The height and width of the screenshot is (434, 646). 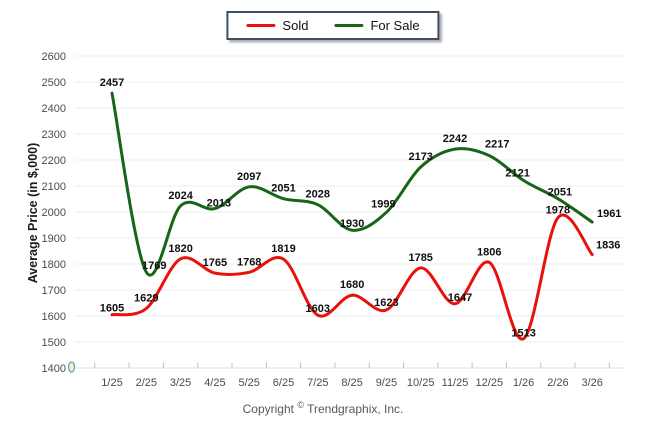 What do you see at coordinates (355, 409) in the screenshot?
I see `copyright-company: Trendgraphix, Inc.` at bounding box center [355, 409].